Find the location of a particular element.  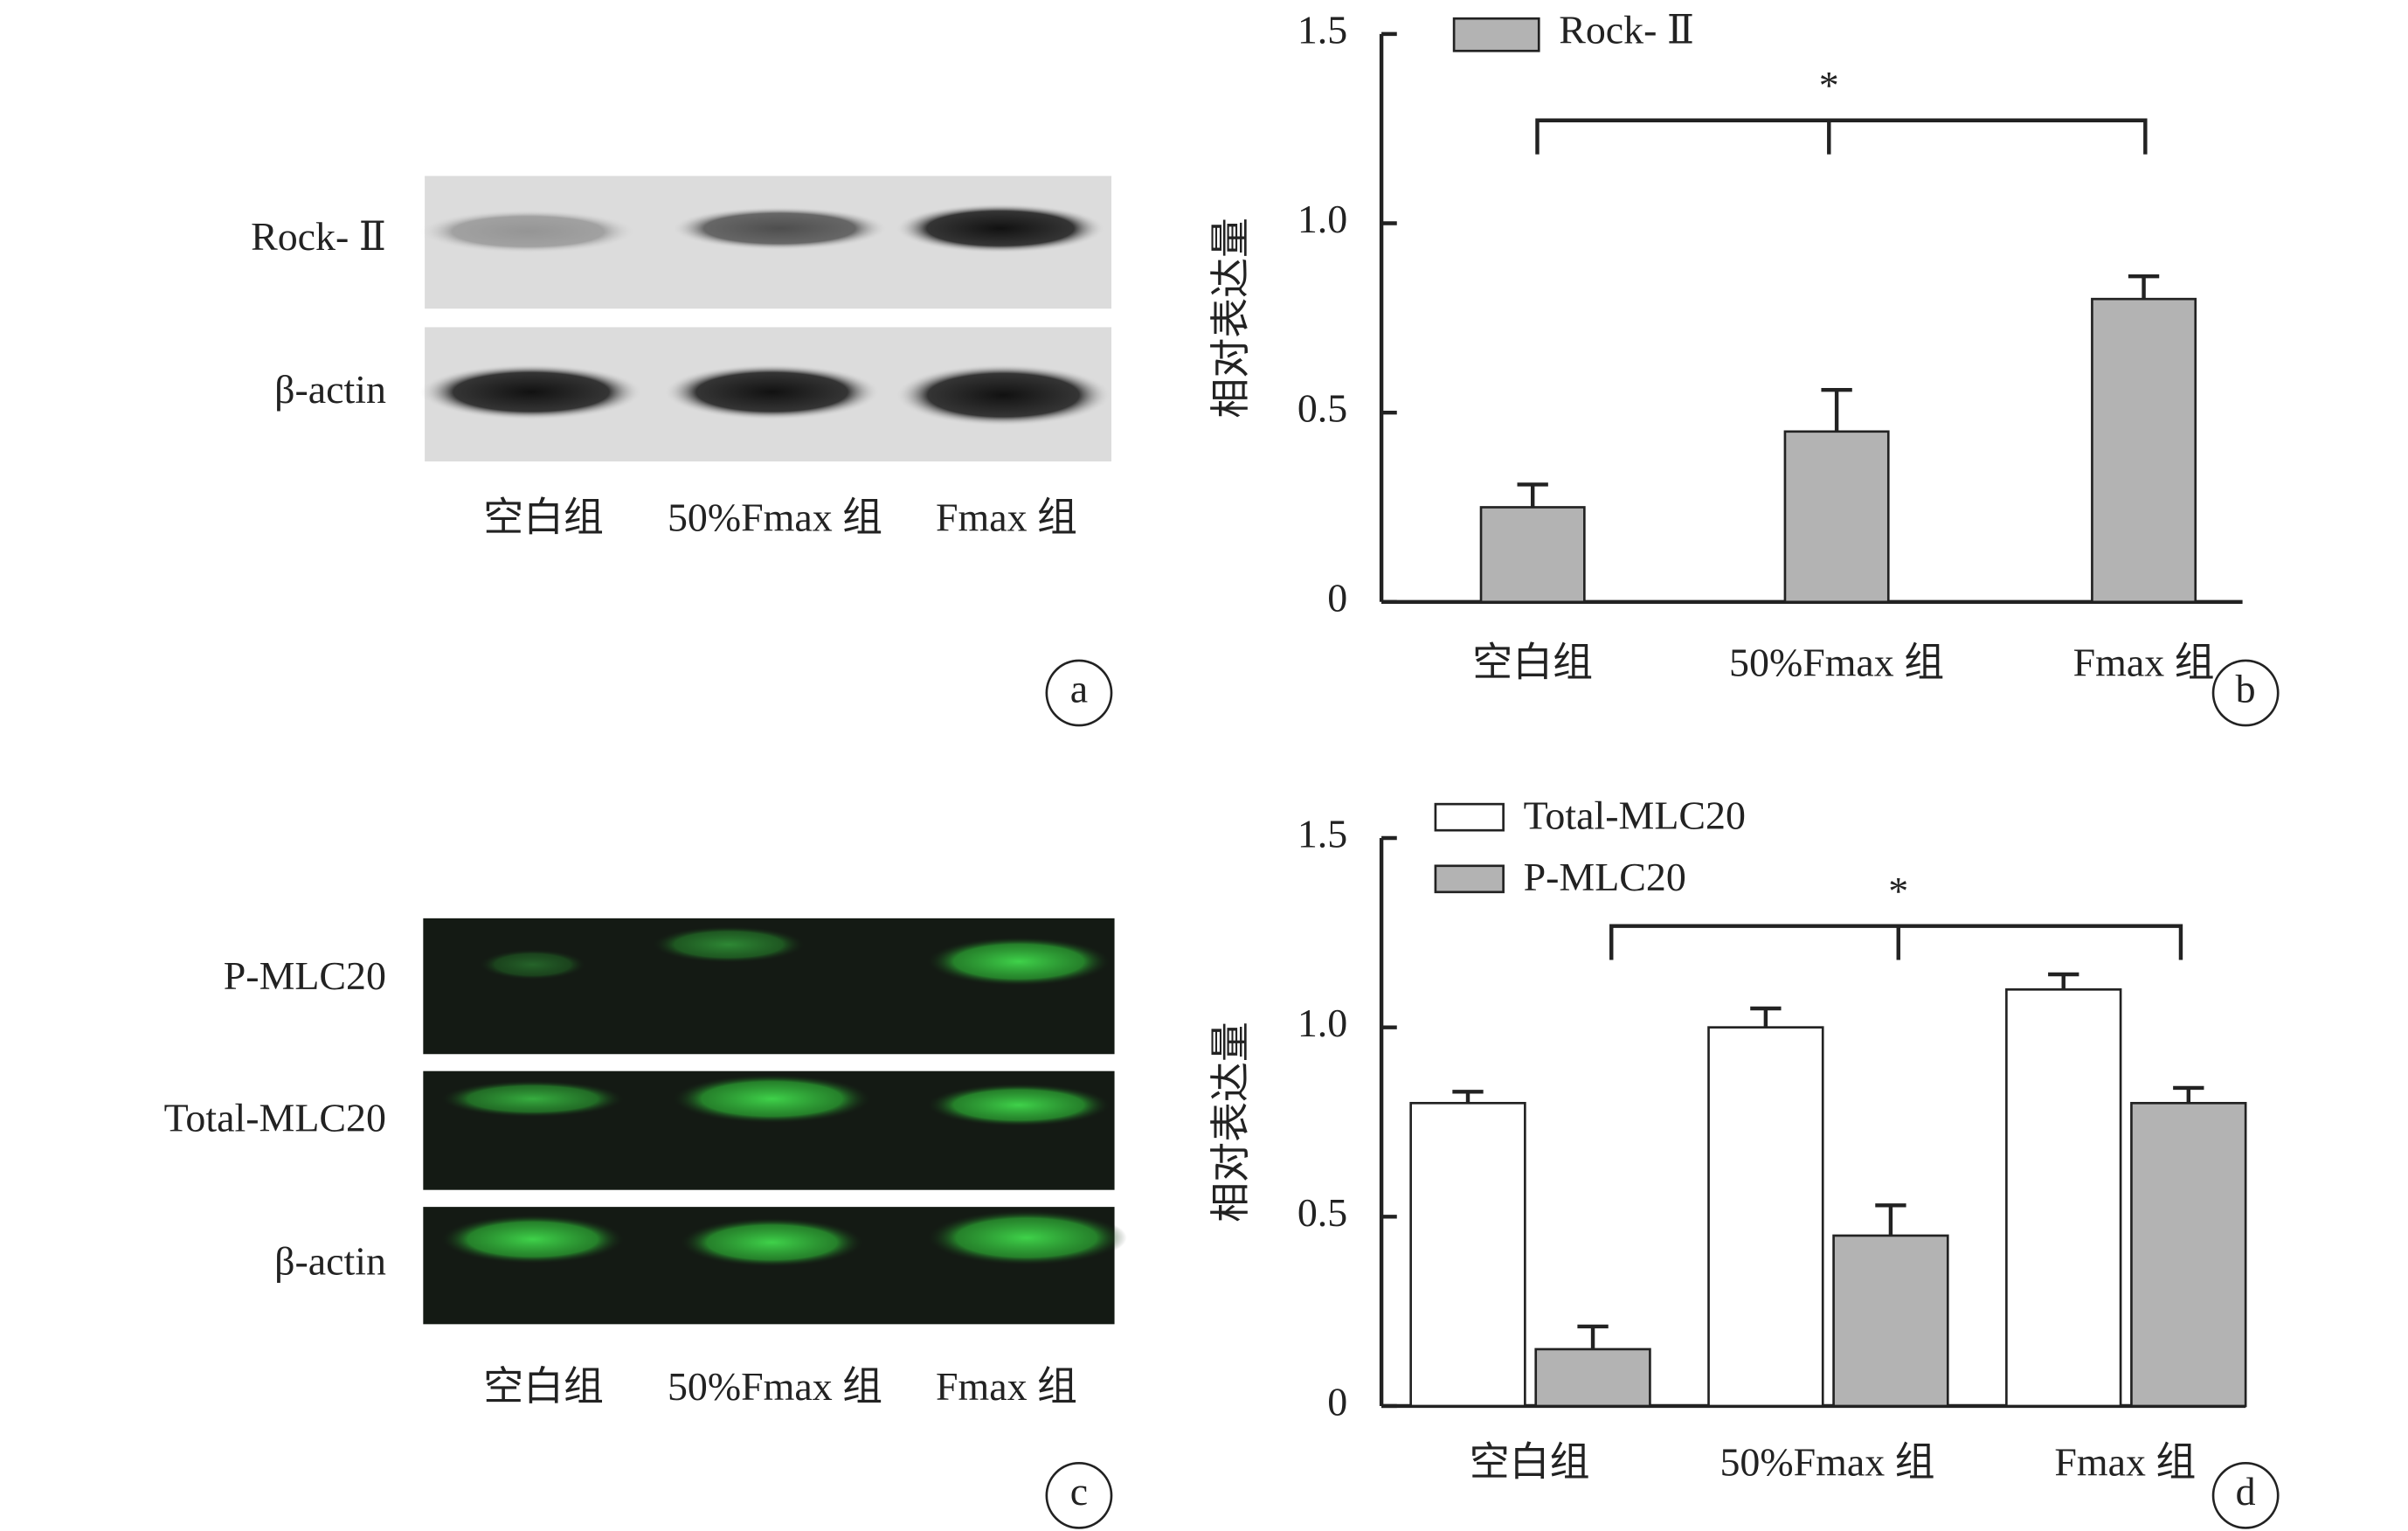

panel-label: c is located at coordinates (1079, 1491).